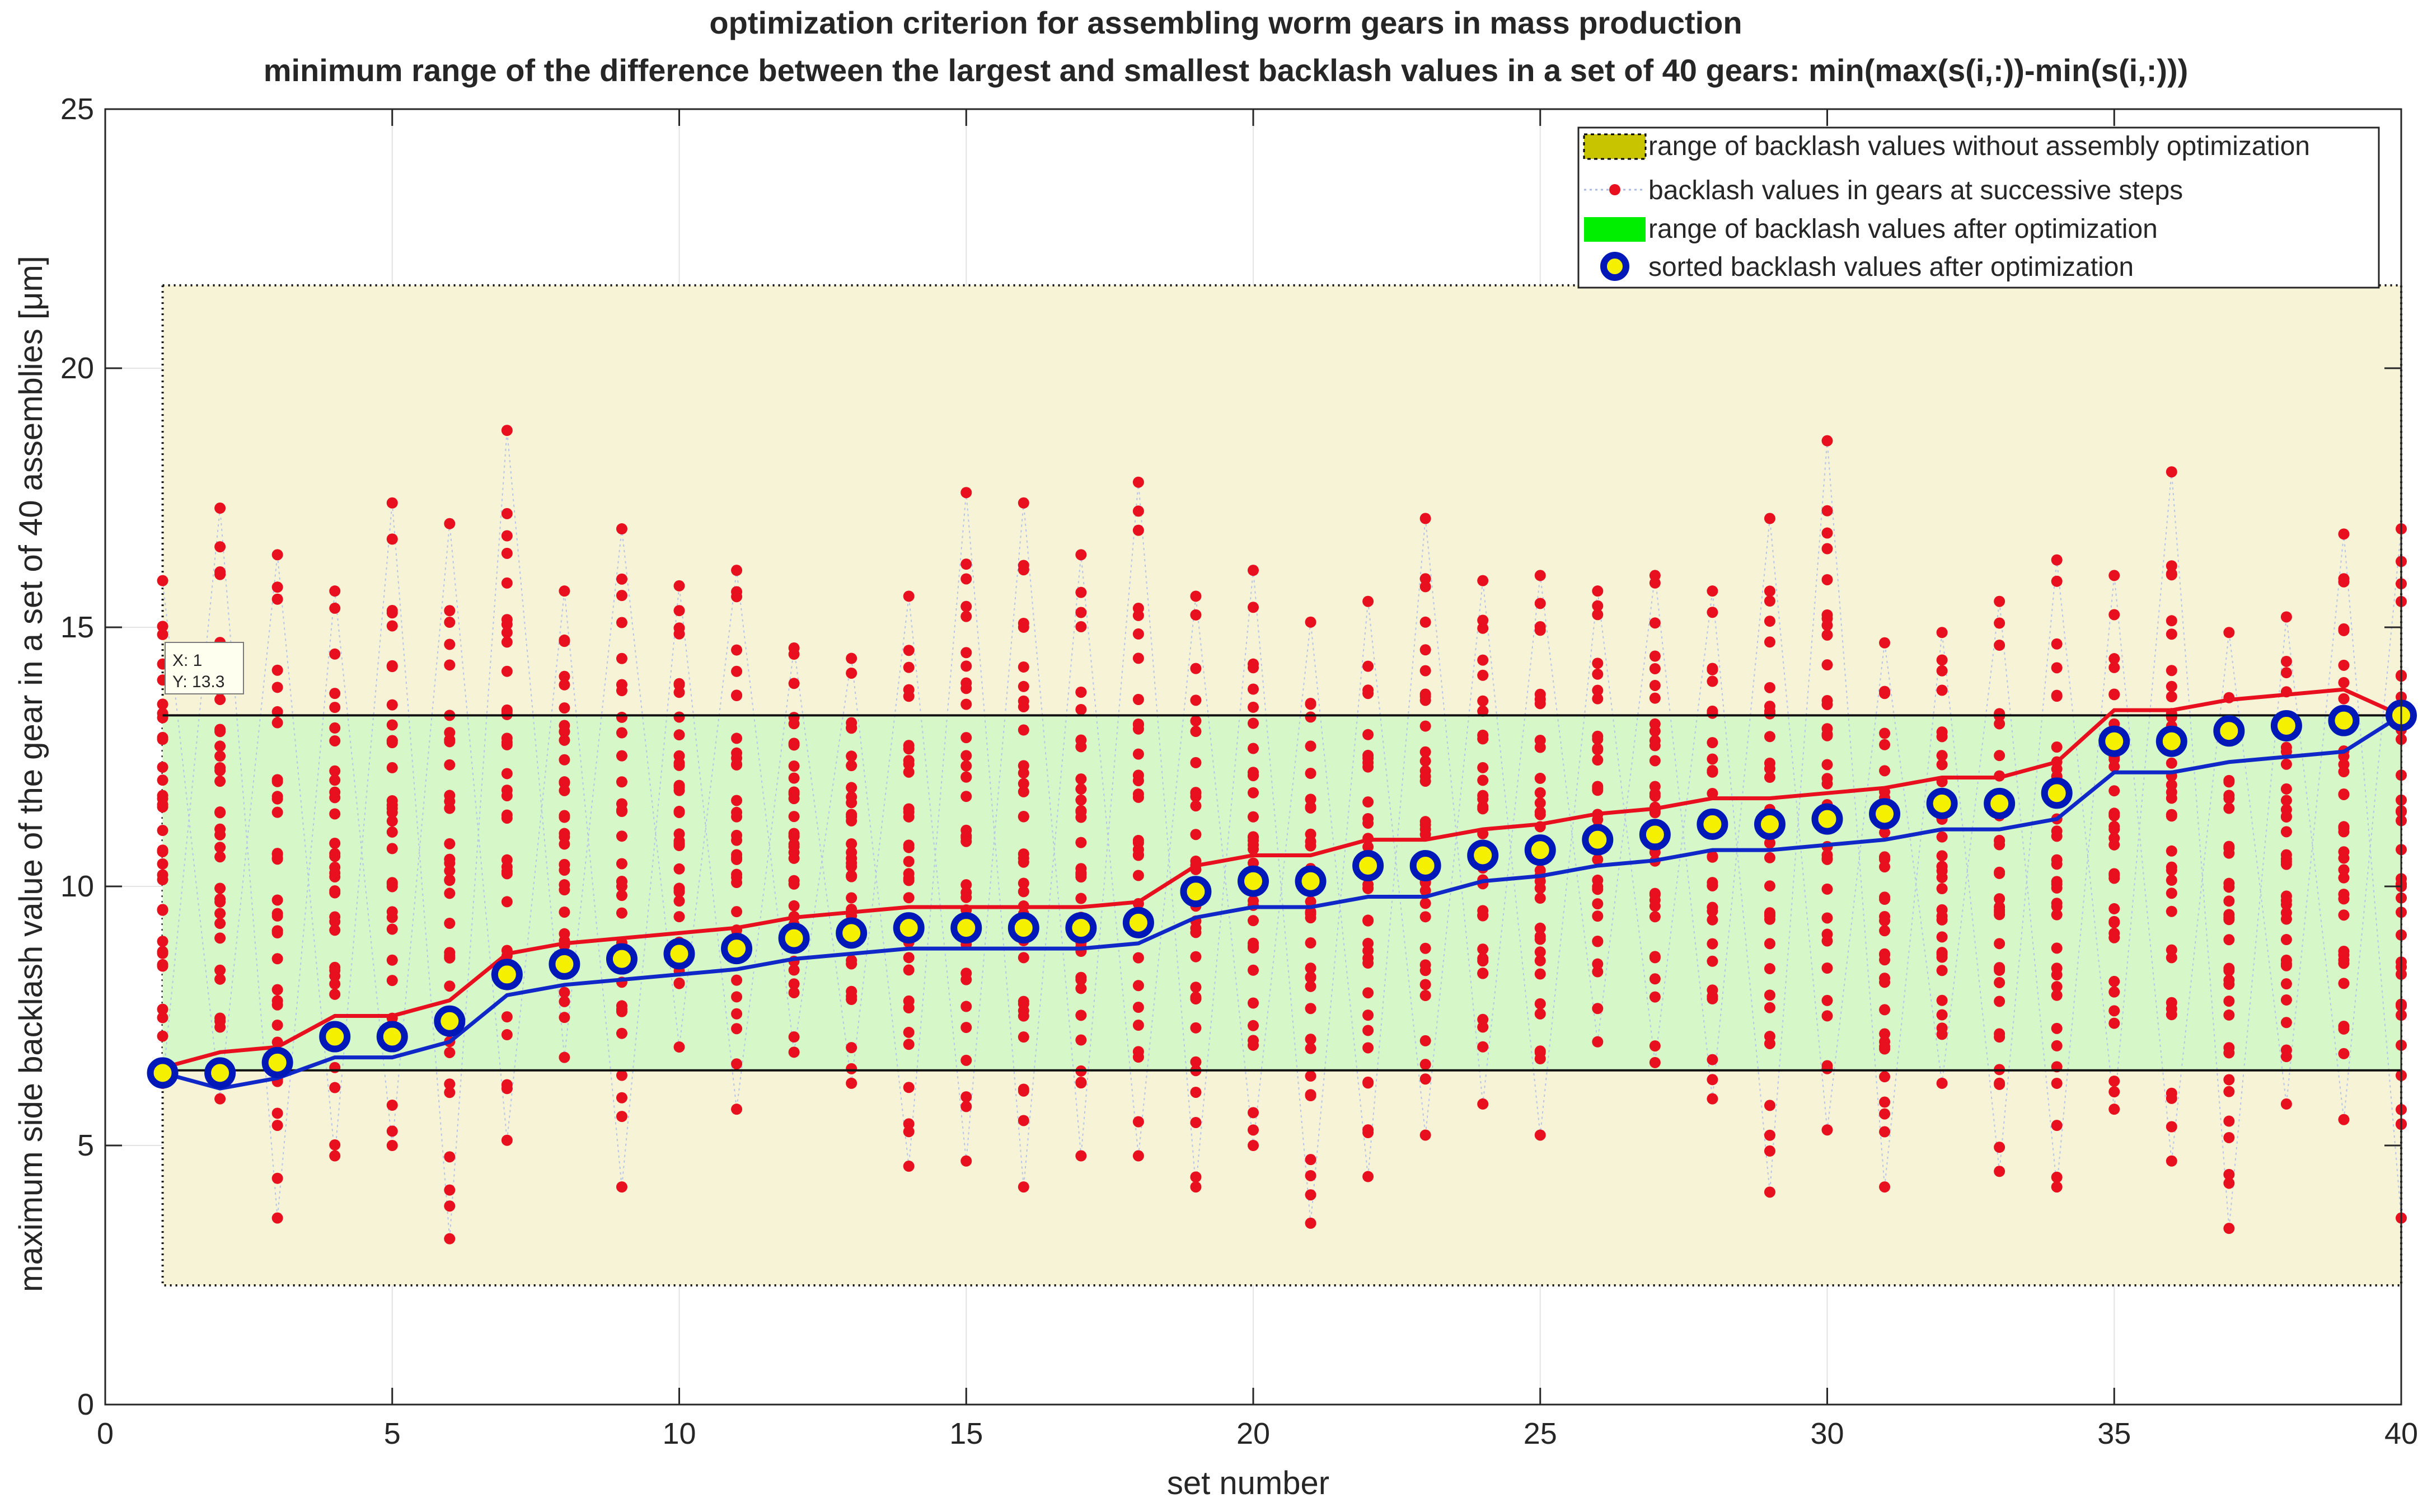 The height and width of the screenshot is (1512, 2432). I want to click on datatip-y-label: Y: 13.3, so click(198, 682).